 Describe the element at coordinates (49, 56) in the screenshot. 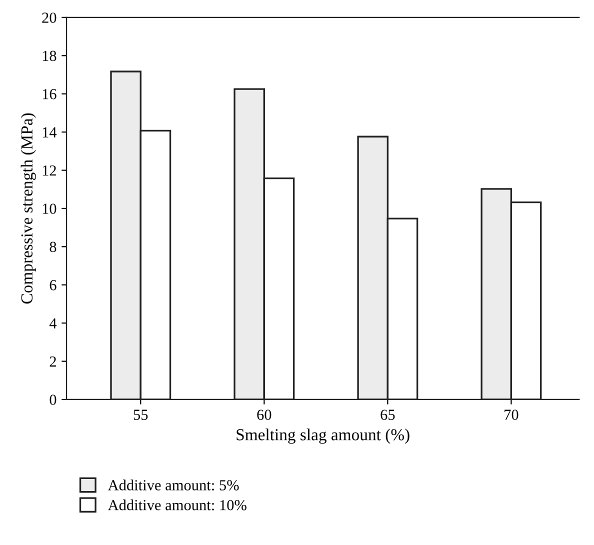

I see `y-tick-label: 18` at that location.